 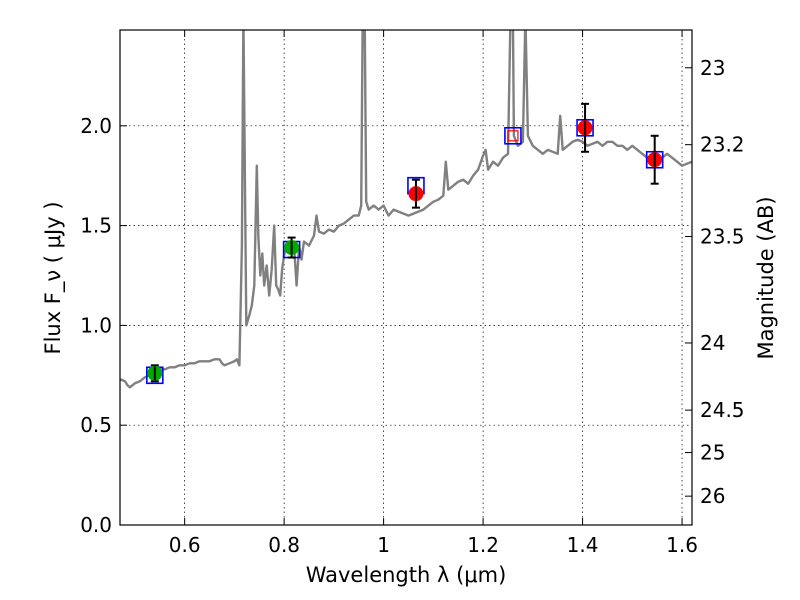 I want to click on right-tick-label: 23, so click(x=712, y=68).